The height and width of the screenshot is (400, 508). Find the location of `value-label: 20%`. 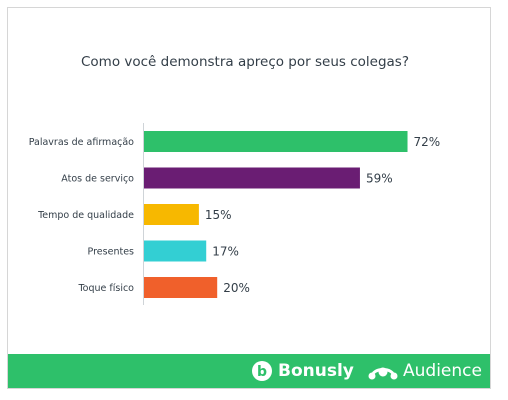

value-label: 20% is located at coordinates (236, 288).